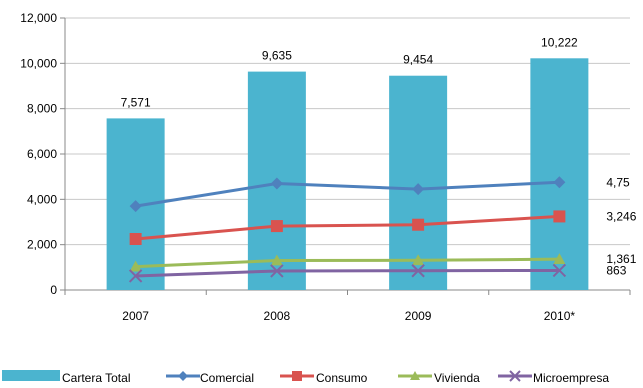 The image size is (643, 388). I want to click on bar-value-label: 7,571, so click(136, 102).